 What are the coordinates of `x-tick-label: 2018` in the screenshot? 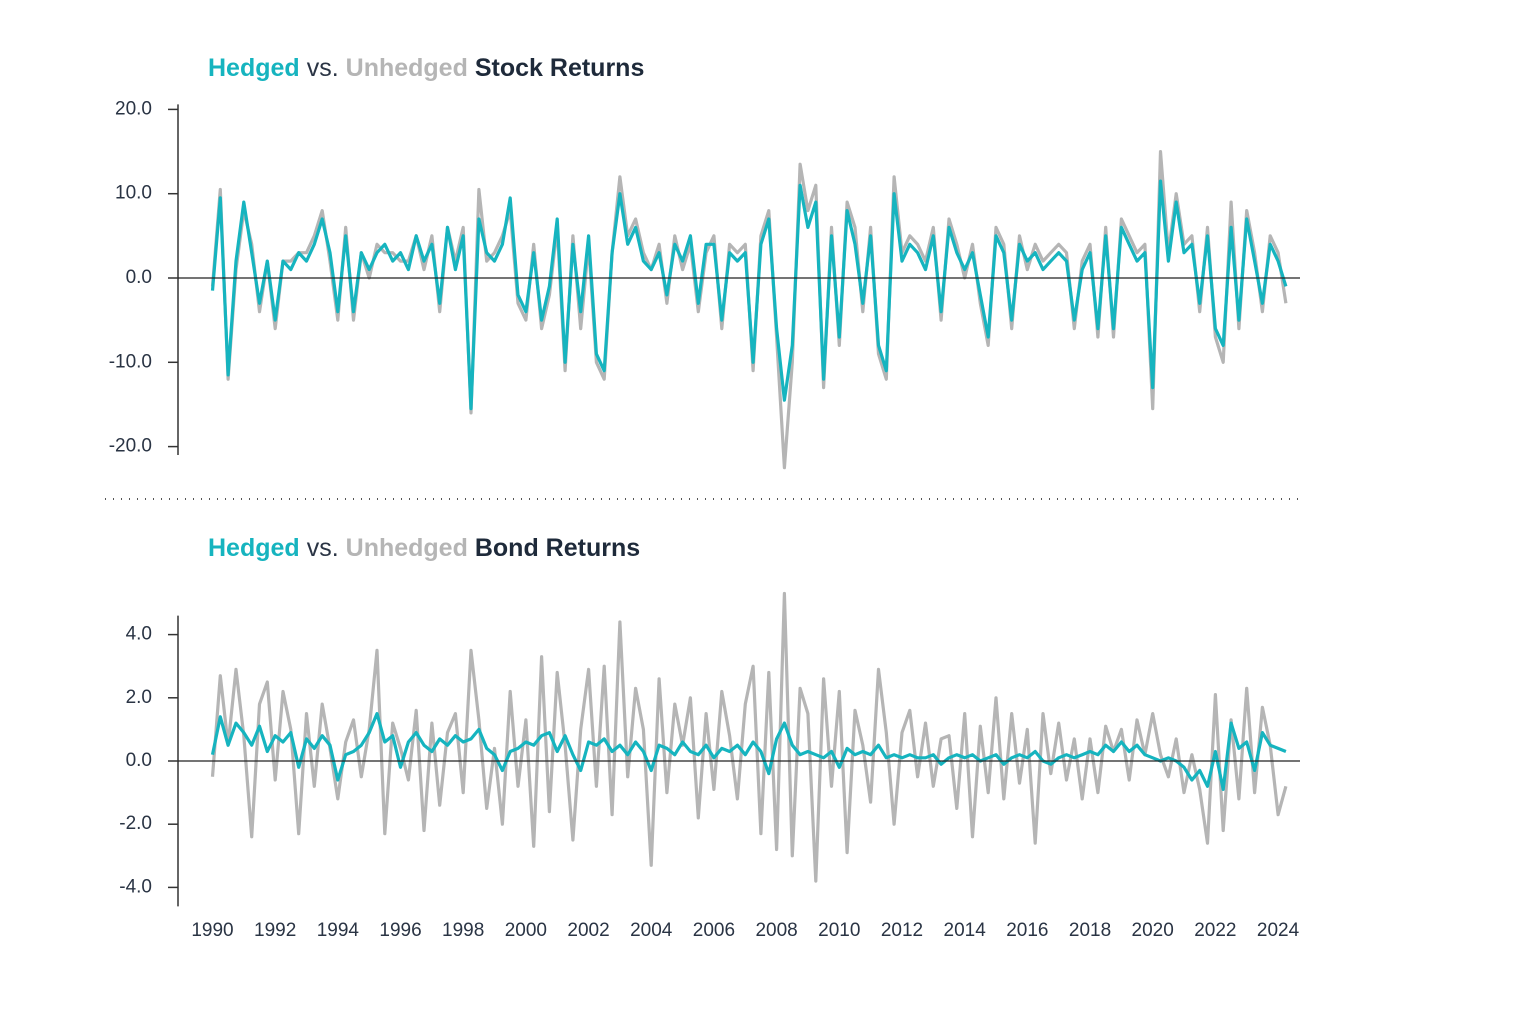 It's located at (1090, 930).